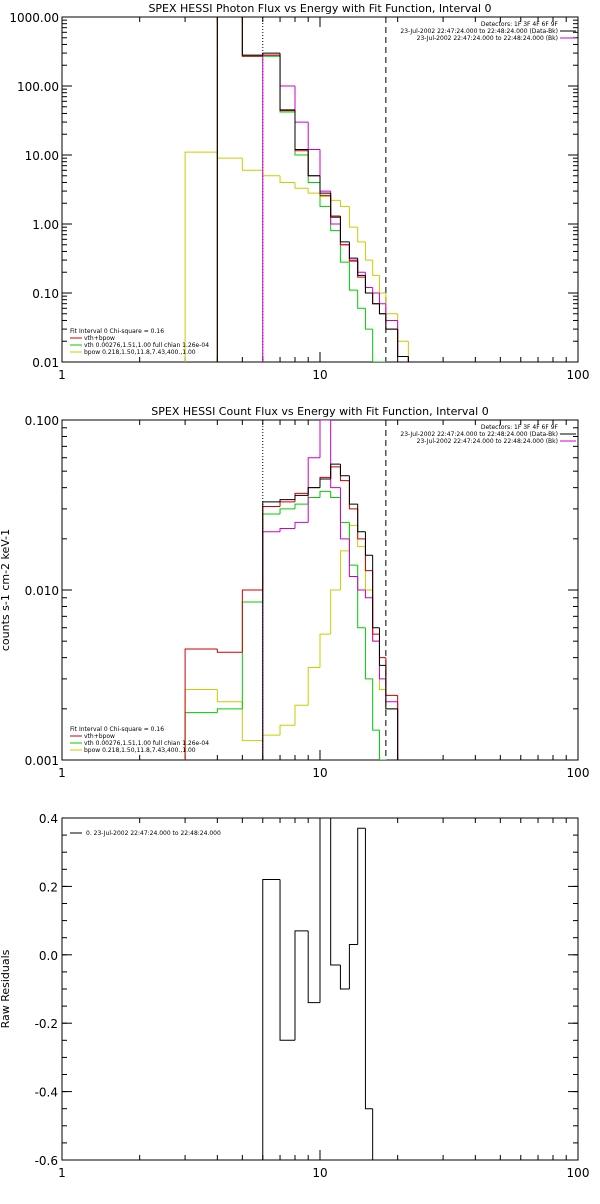  I want to click on y-tick-label: 100.00, so click(38, 87).